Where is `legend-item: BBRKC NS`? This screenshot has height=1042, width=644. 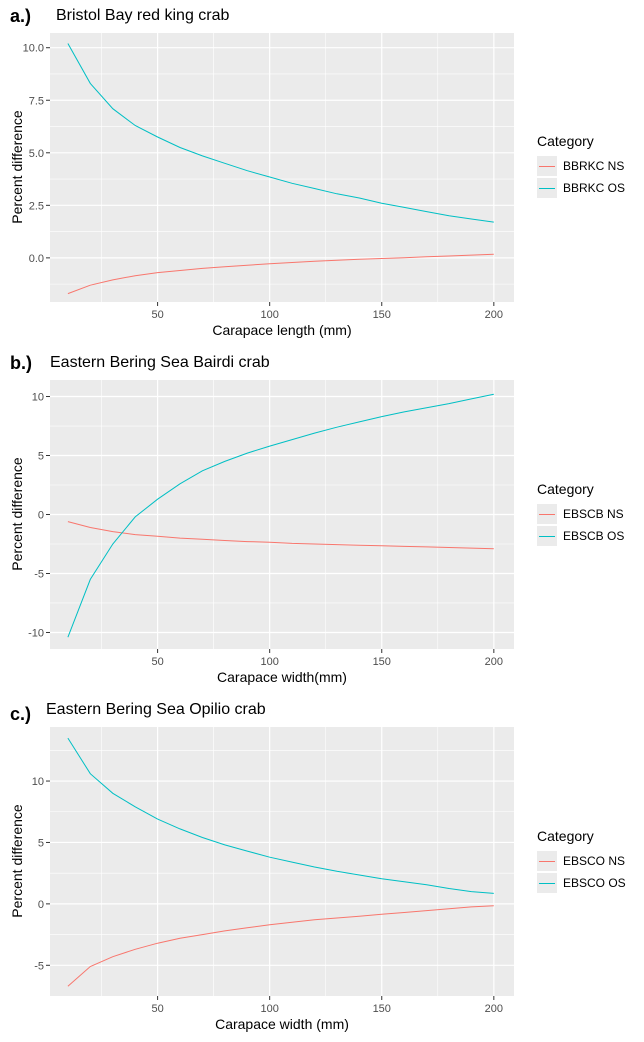
legend-item: BBRKC NS is located at coordinates (581, 166).